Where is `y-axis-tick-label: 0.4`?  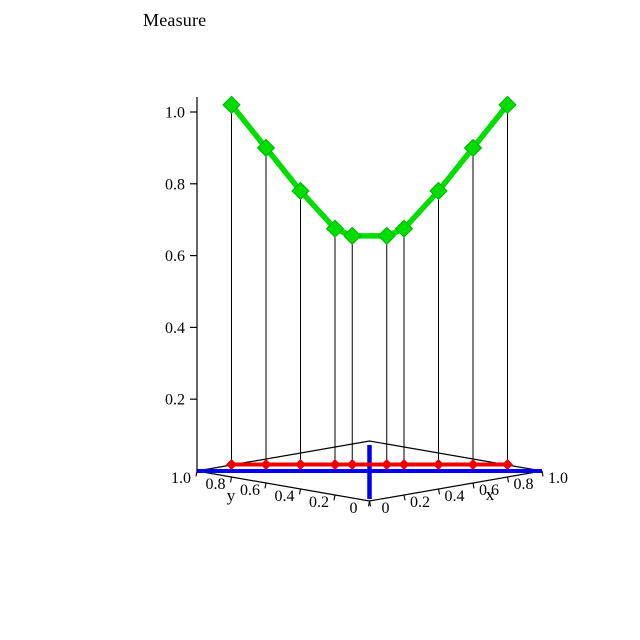
y-axis-tick-label: 0.4 is located at coordinates (285, 496).